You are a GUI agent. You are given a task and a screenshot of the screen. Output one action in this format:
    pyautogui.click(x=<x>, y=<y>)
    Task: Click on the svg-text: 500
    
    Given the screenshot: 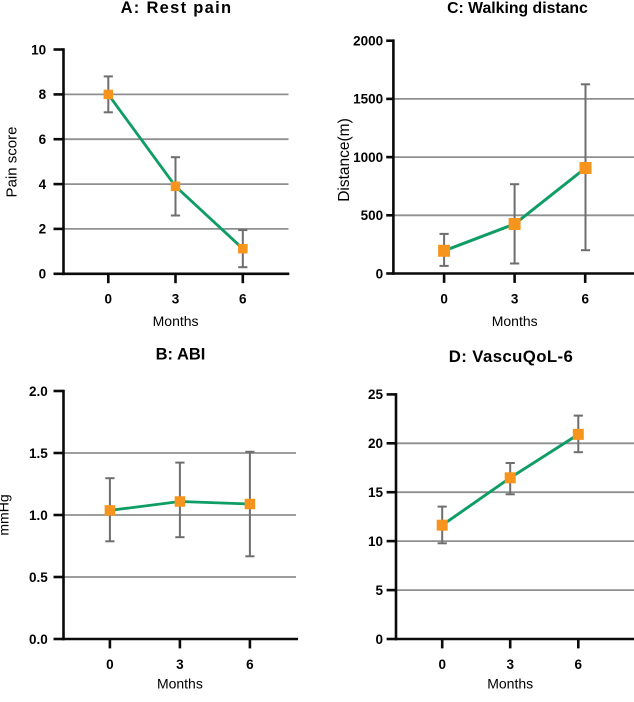 What is the action you would take?
    pyautogui.click(x=372, y=215)
    